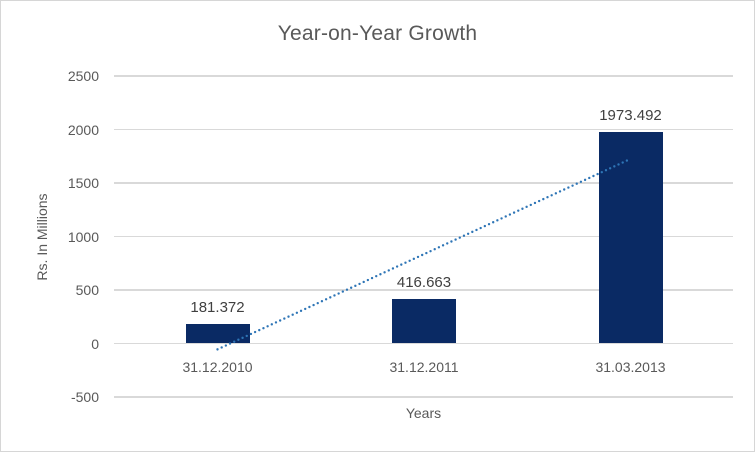  What do you see at coordinates (95, 343) in the screenshot?
I see `y-axis-tick-label: 0` at bounding box center [95, 343].